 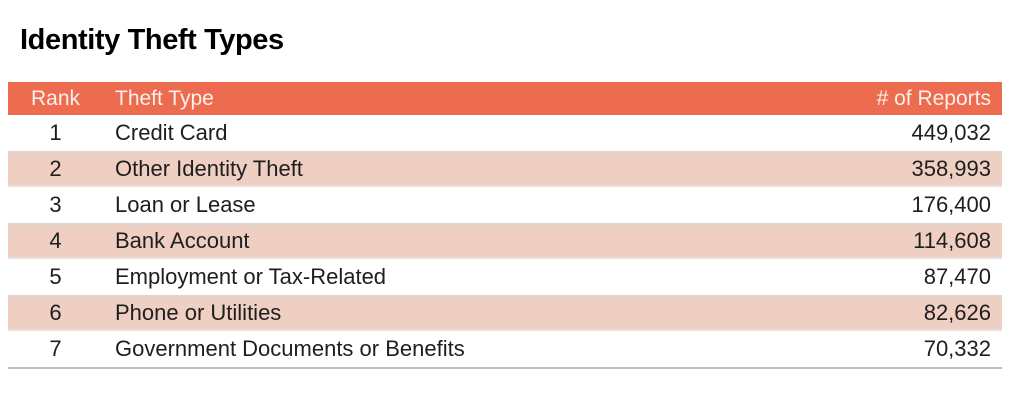 I want to click on table-row: 4 Bank Account 114,608, so click(x=505, y=241).